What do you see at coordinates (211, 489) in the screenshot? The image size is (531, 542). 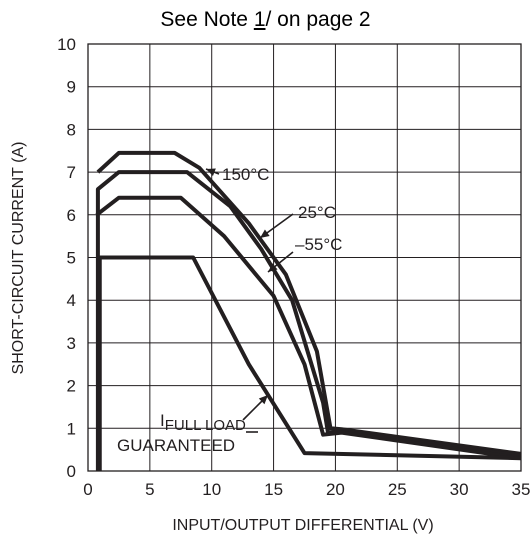 I see `x-tick-label: 10` at bounding box center [211, 489].